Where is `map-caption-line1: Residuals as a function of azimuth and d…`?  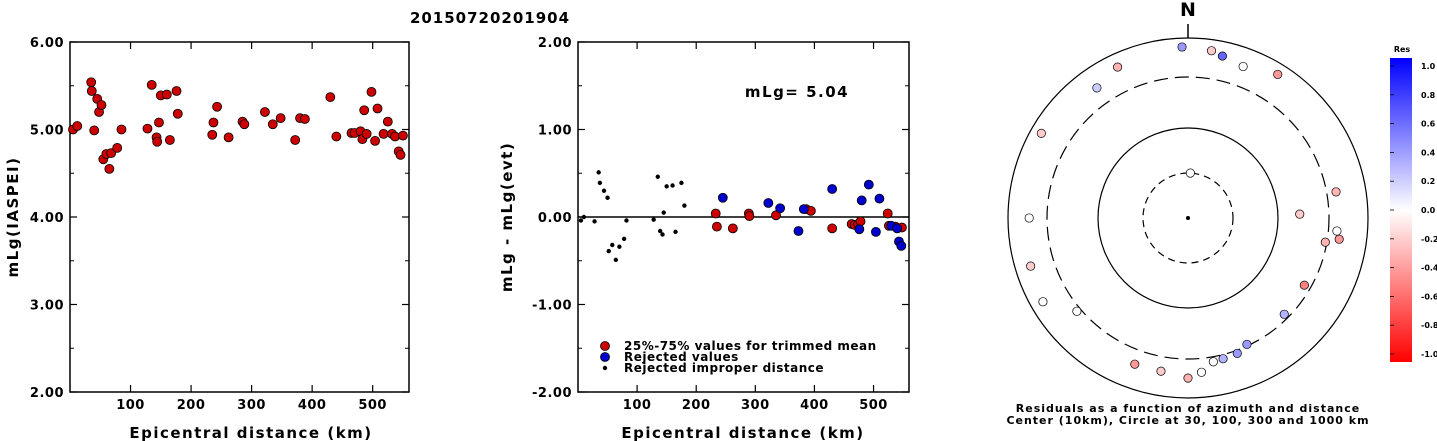 map-caption-line1: Residuals as a function of azimuth and d… is located at coordinates (1188, 408).